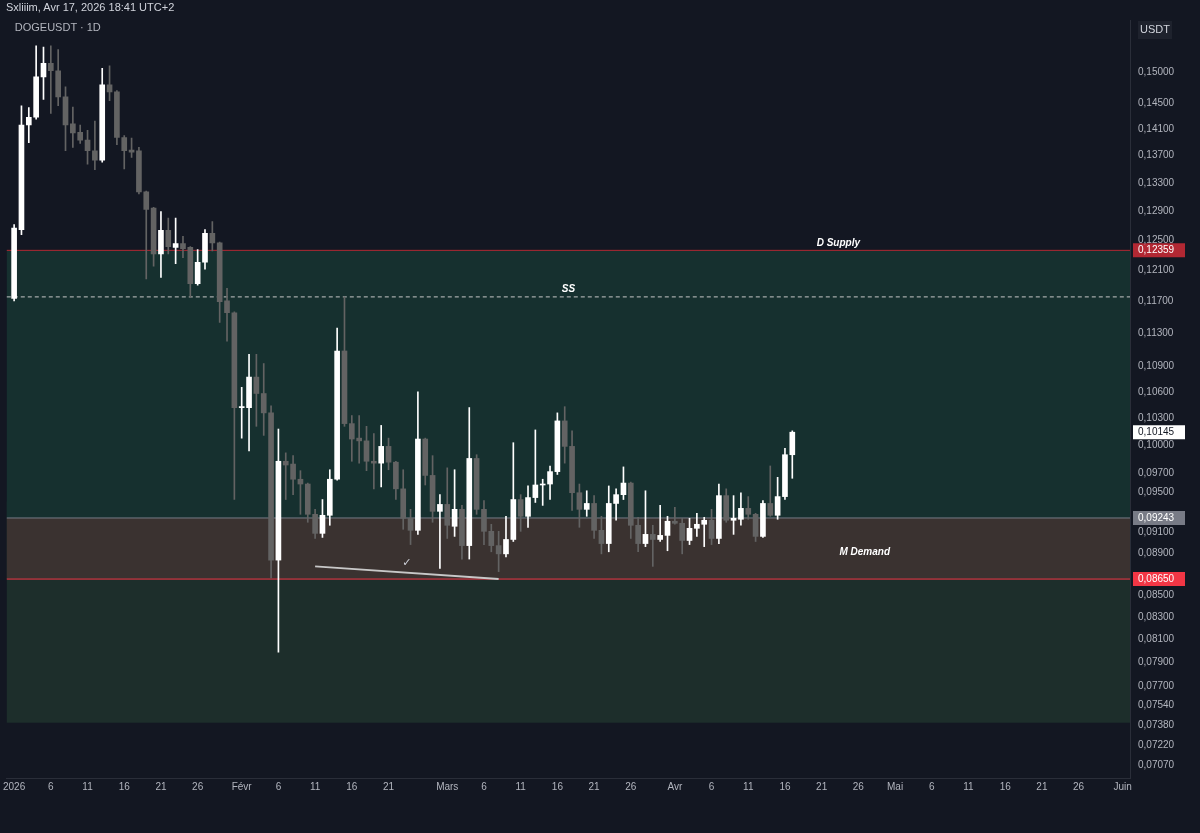 The width and height of the screenshot is (1200, 833). What do you see at coordinates (1156, 71) in the screenshot?
I see `y-tick-label: 0,15000` at bounding box center [1156, 71].